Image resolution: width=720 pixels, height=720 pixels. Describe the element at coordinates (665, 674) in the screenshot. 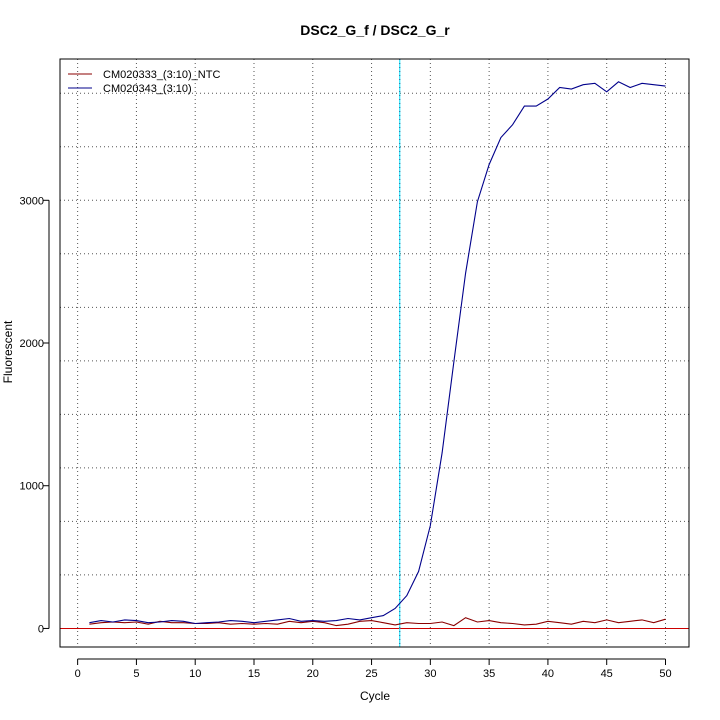

I see `x-tick-label: 50` at that location.